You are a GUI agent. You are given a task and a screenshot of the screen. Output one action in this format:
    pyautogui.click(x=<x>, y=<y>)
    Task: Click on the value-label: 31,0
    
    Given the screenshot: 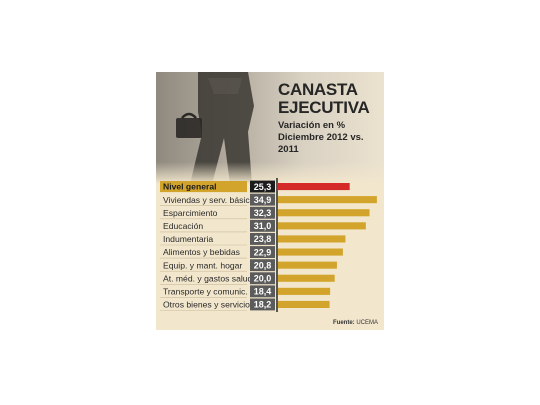 What is the action you would take?
    pyautogui.click(x=263, y=226)
    